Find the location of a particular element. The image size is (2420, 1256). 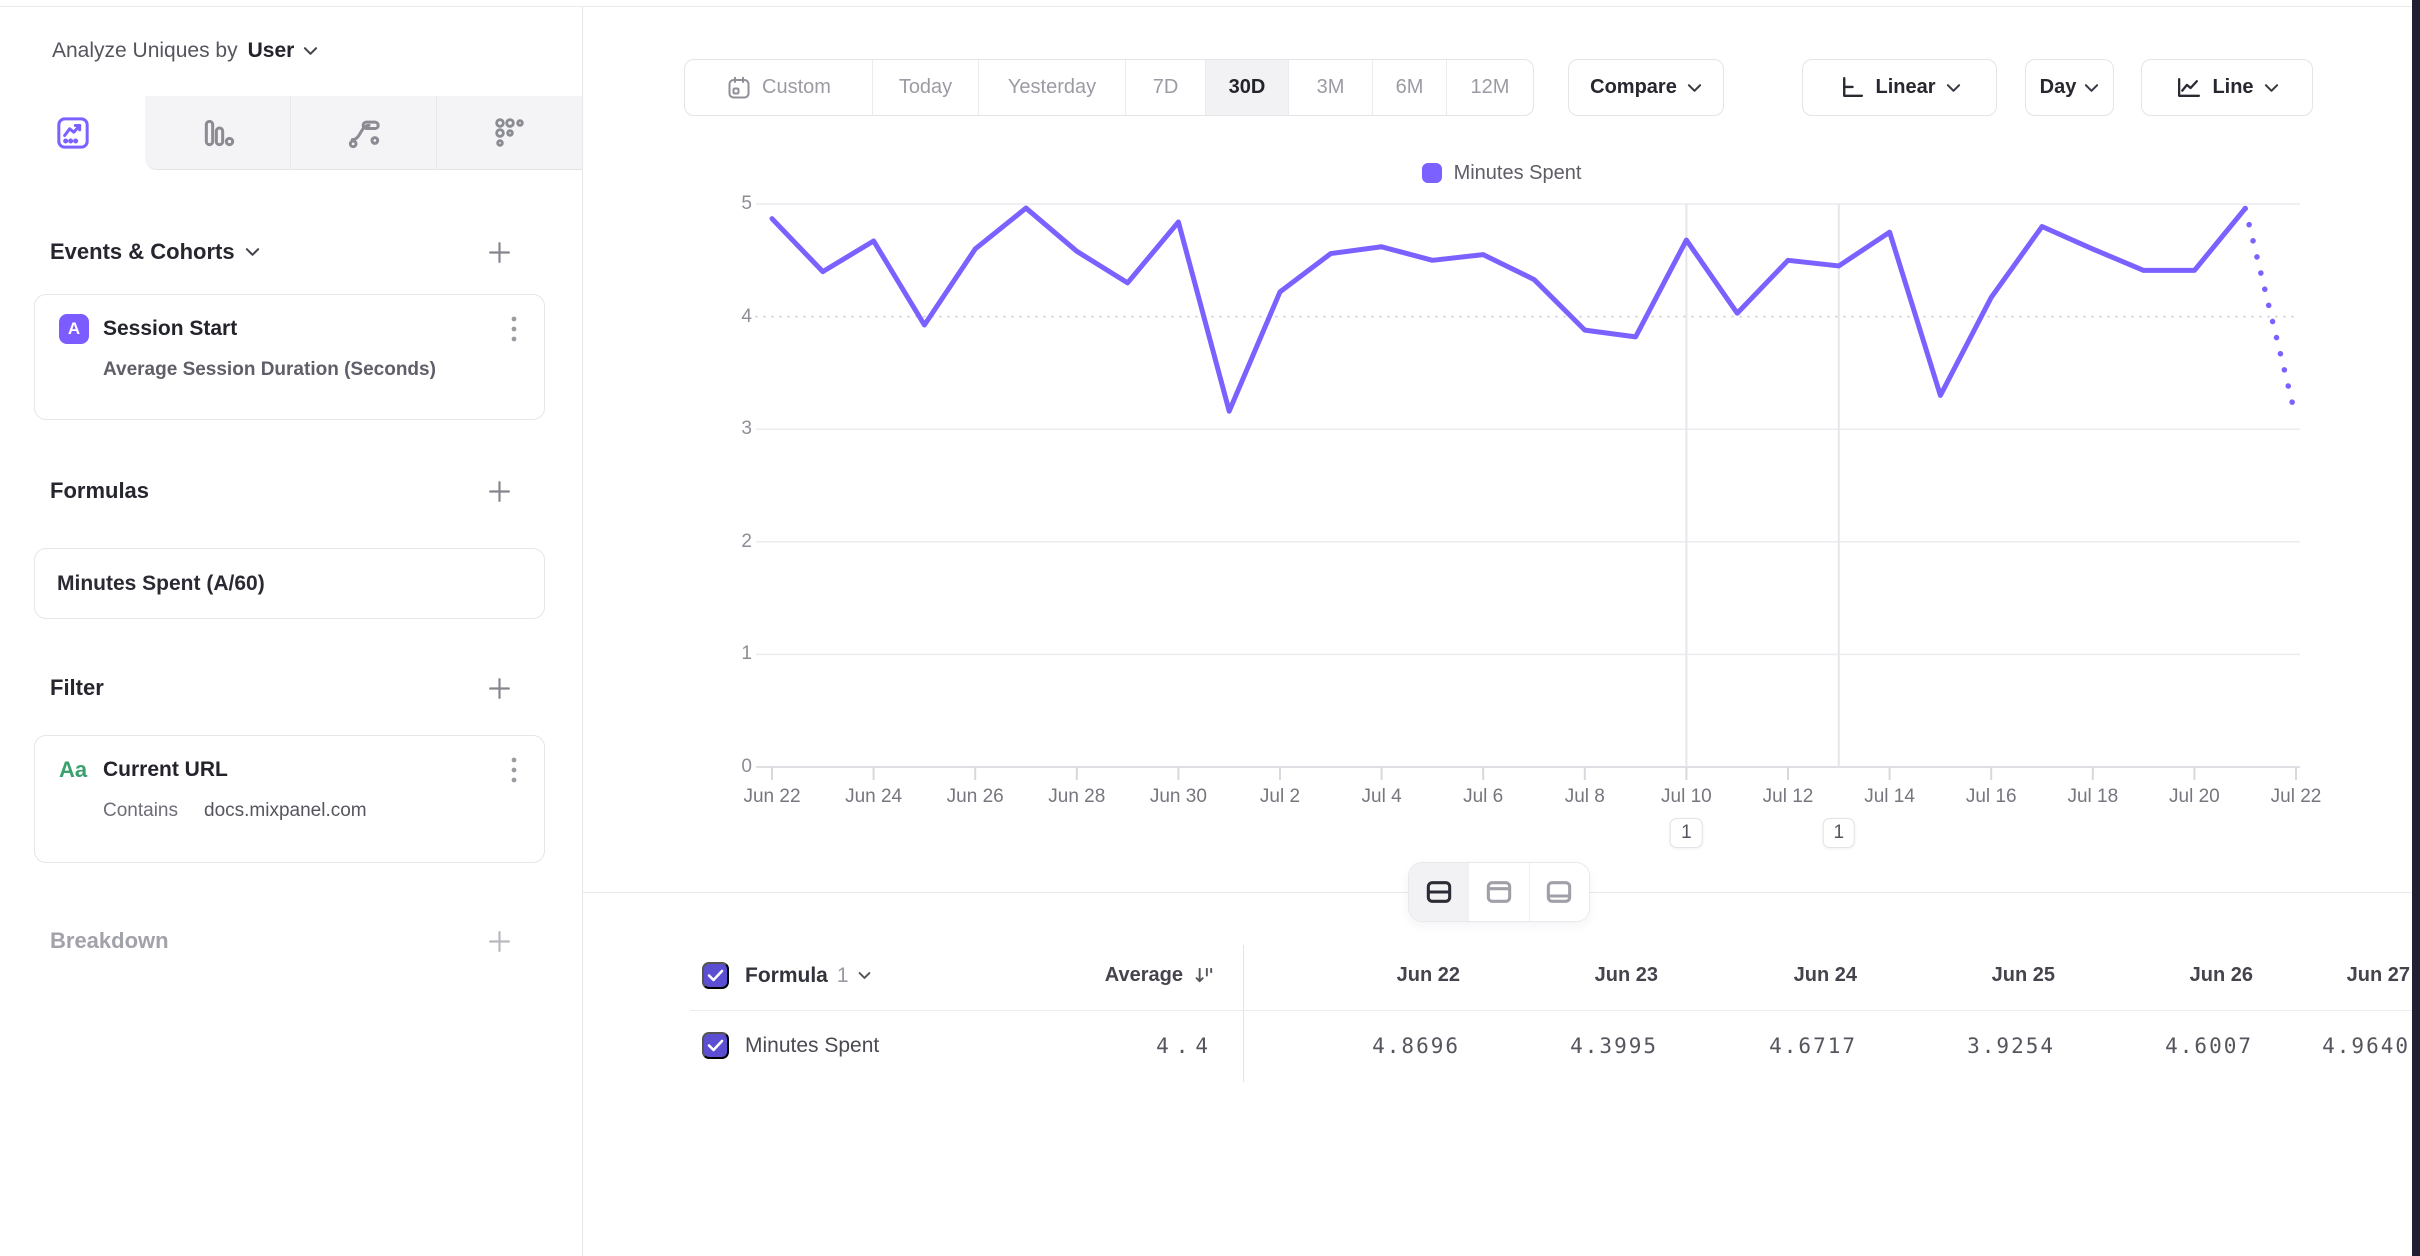

chart-type-dropdown: Line is located at coordinates (2227, 87).